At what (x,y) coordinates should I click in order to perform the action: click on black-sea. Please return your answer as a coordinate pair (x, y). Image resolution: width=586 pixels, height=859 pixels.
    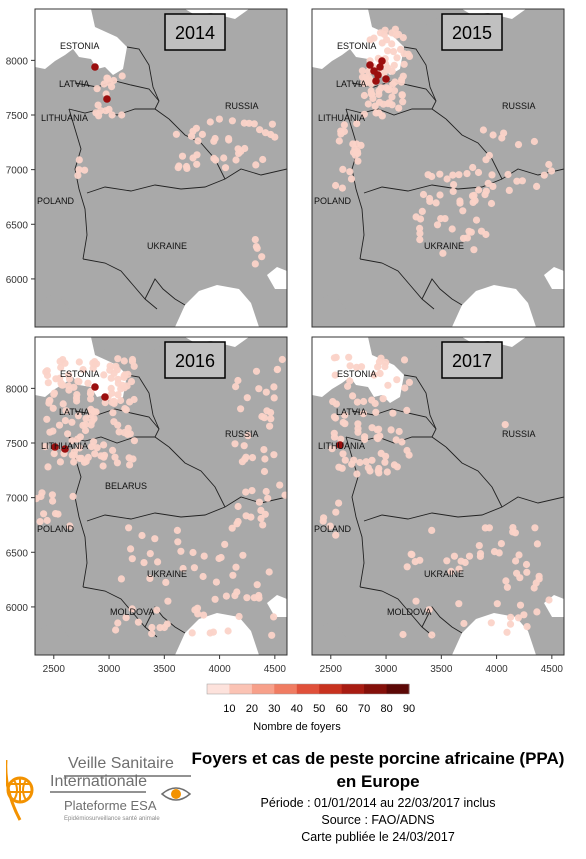
    Looking at the image, I should click on (494, 634).